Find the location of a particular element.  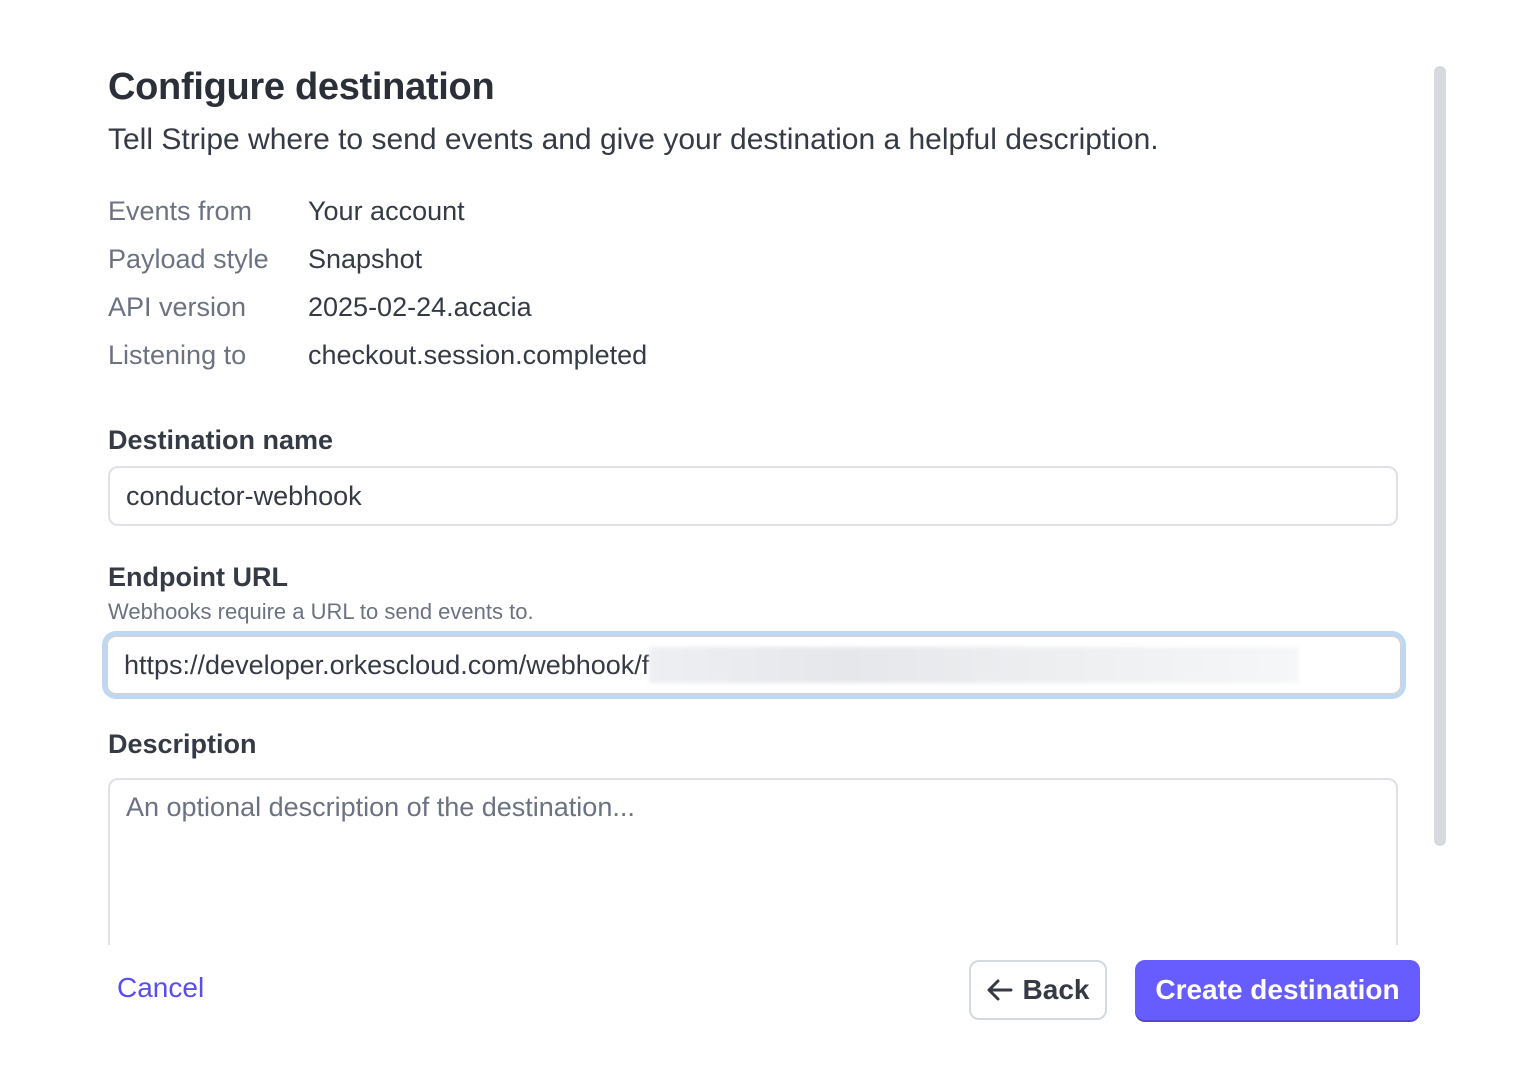

summary-row-payload-style: Payload style Snapshot is located at coordinates (753, 259).